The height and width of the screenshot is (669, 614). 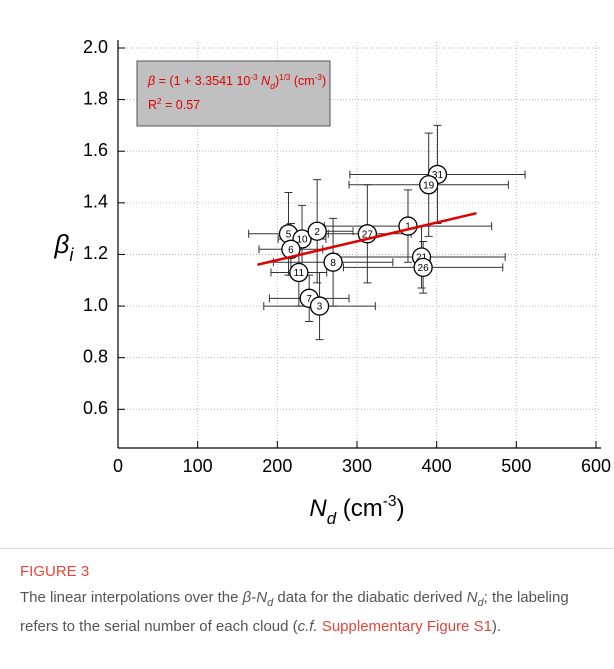 What do you see at coordinates (95, 356) in the screenshot?
I see `y-tick-label: 0.8` at bounding box center [95, 356].